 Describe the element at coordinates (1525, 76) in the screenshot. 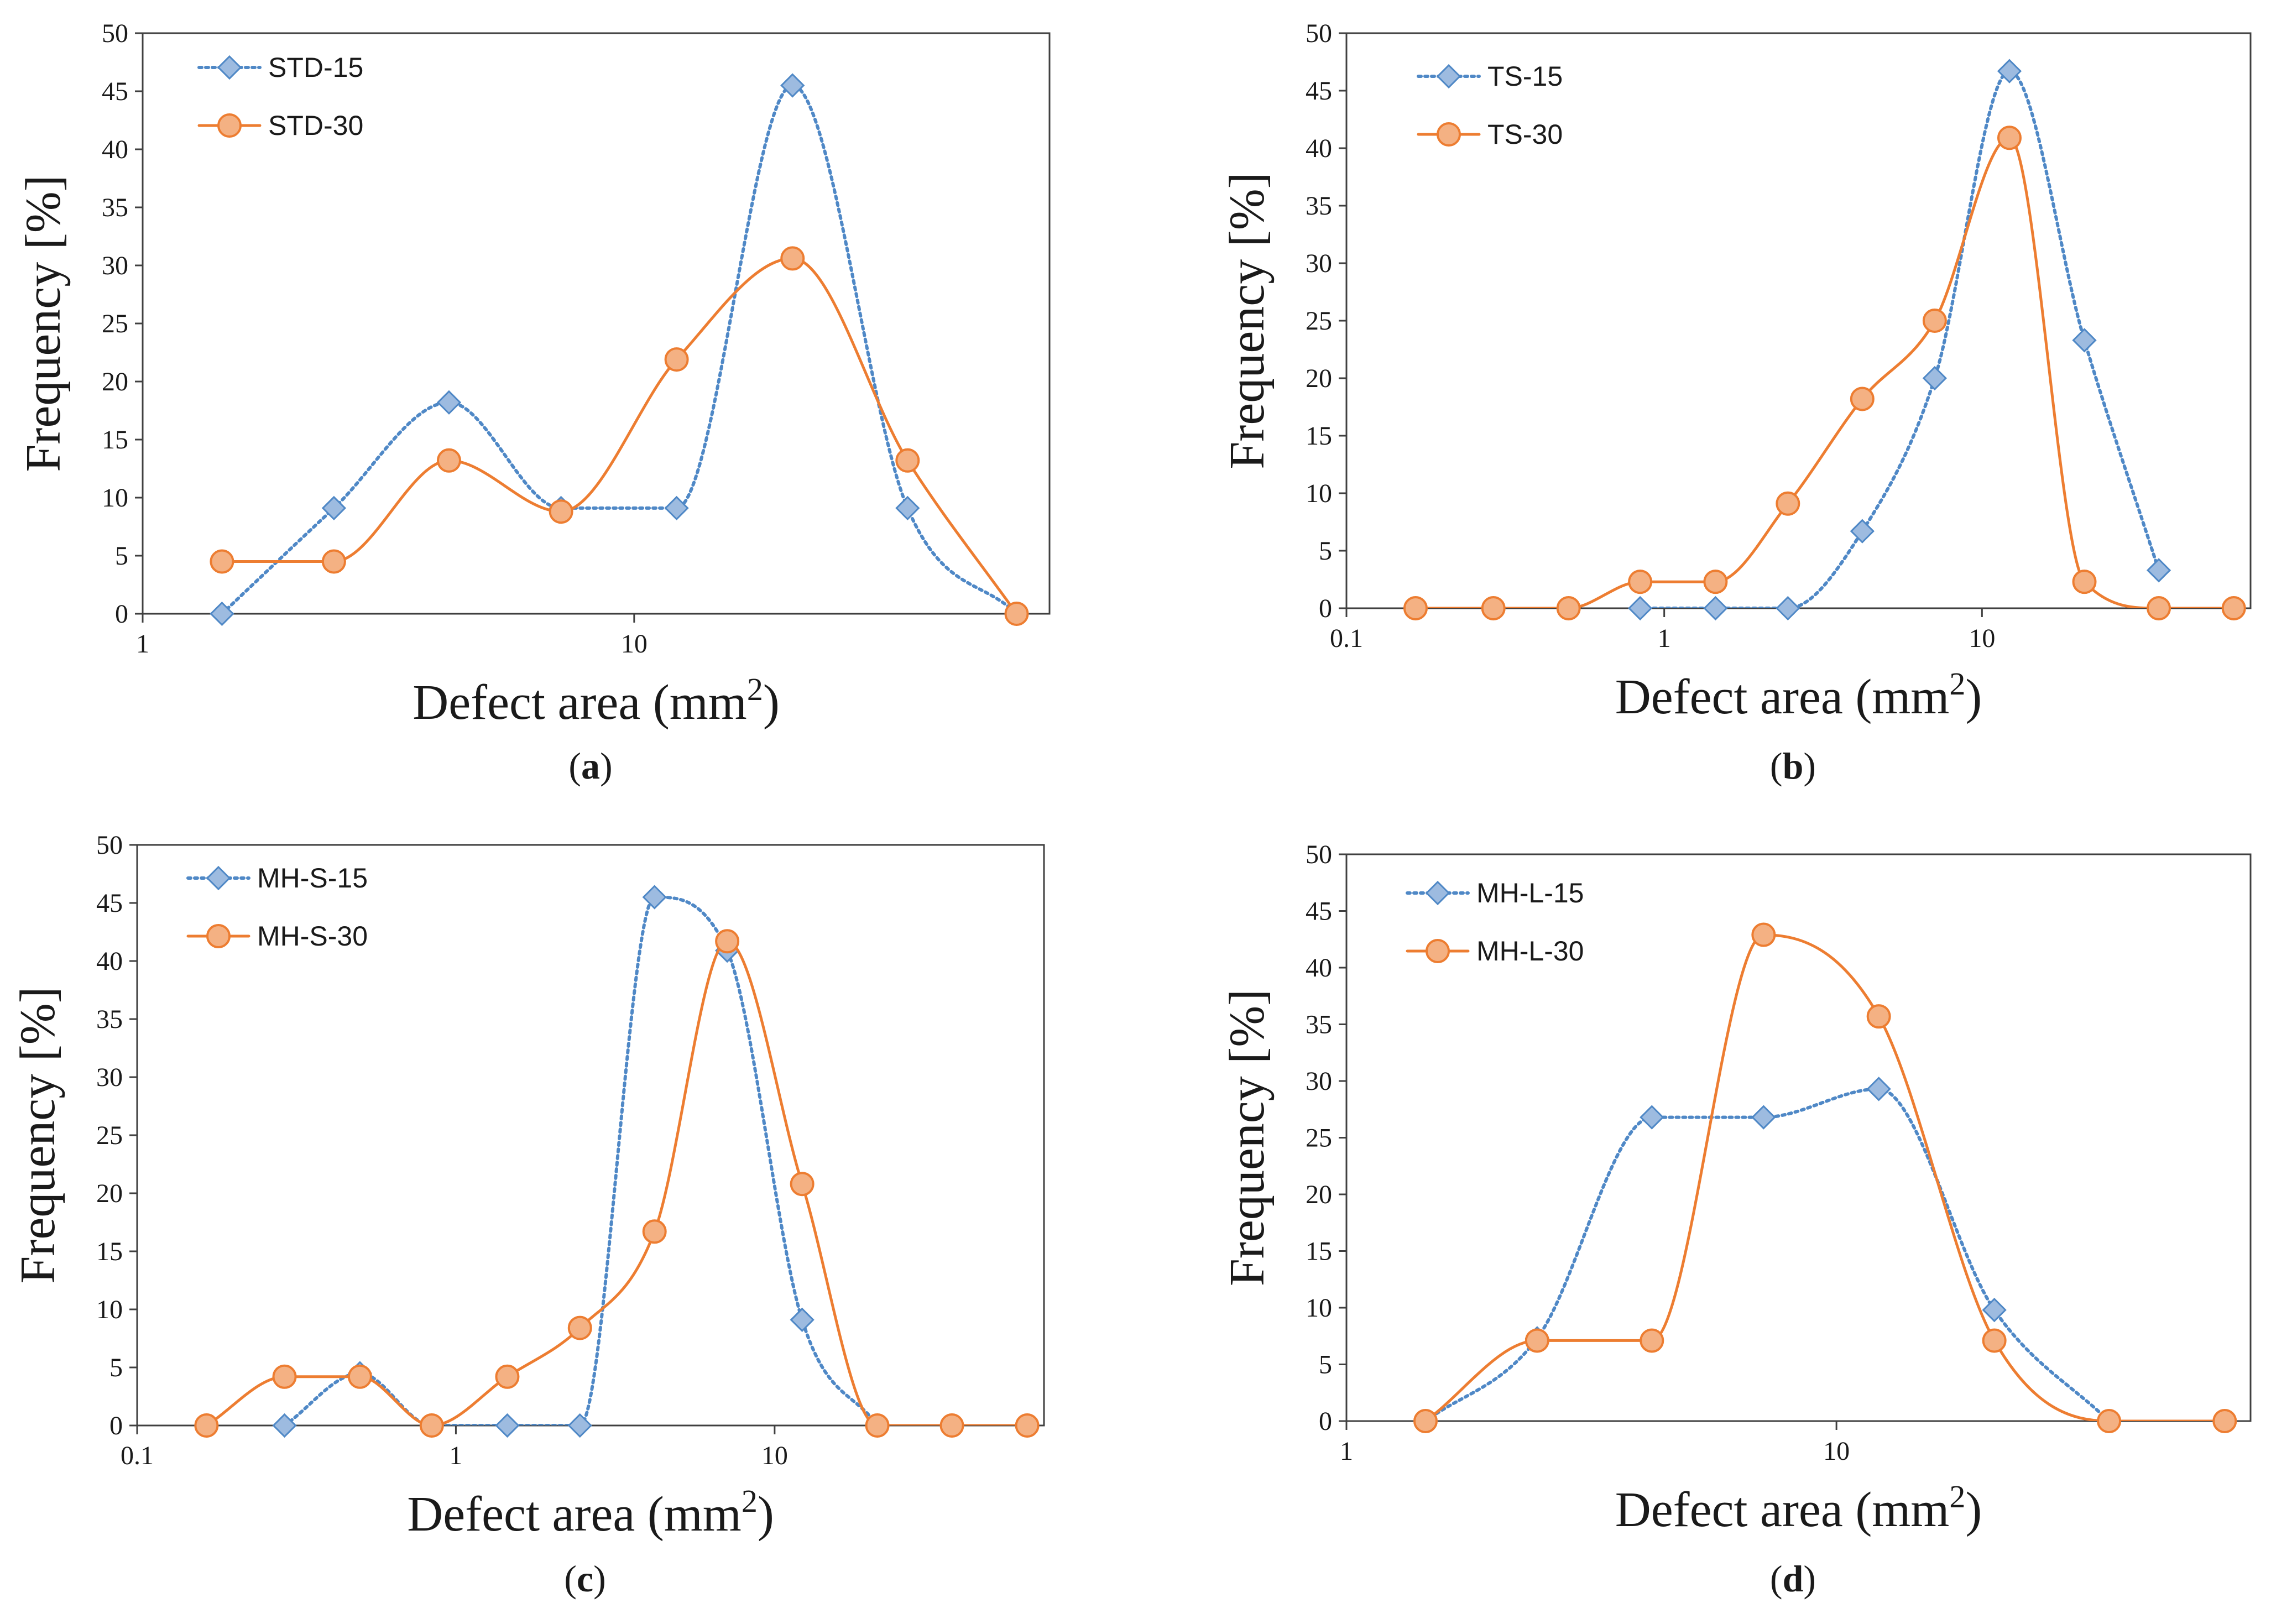

I see `legend-label: TS-15` at that location.